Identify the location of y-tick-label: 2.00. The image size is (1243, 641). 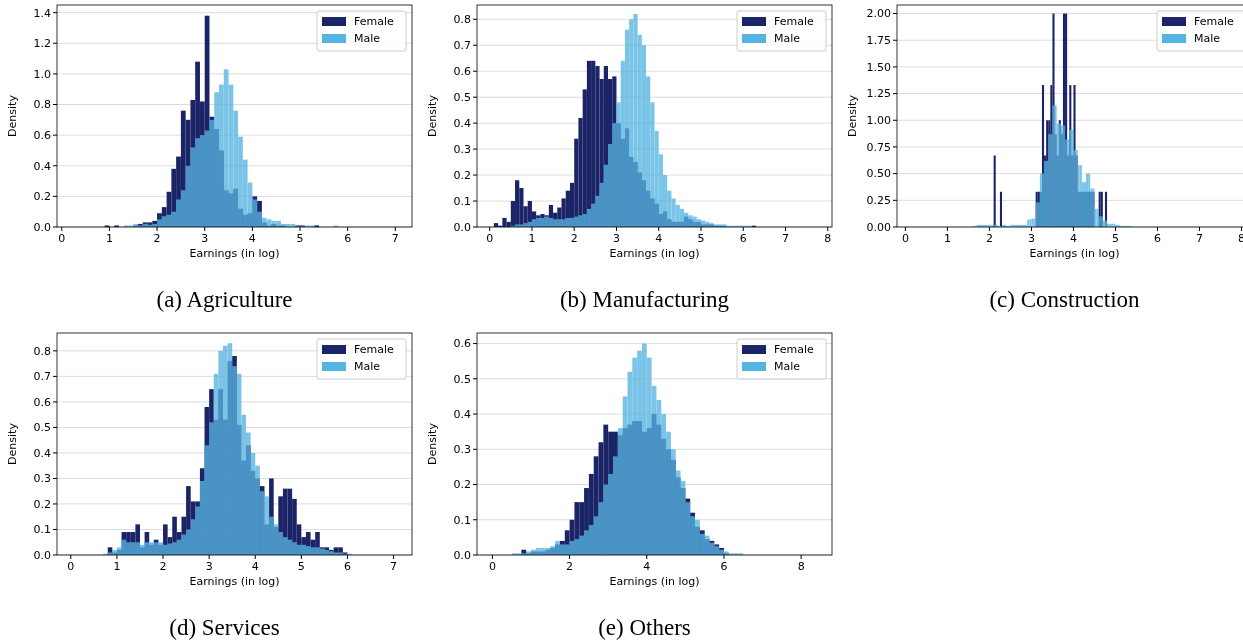
(878, 14).